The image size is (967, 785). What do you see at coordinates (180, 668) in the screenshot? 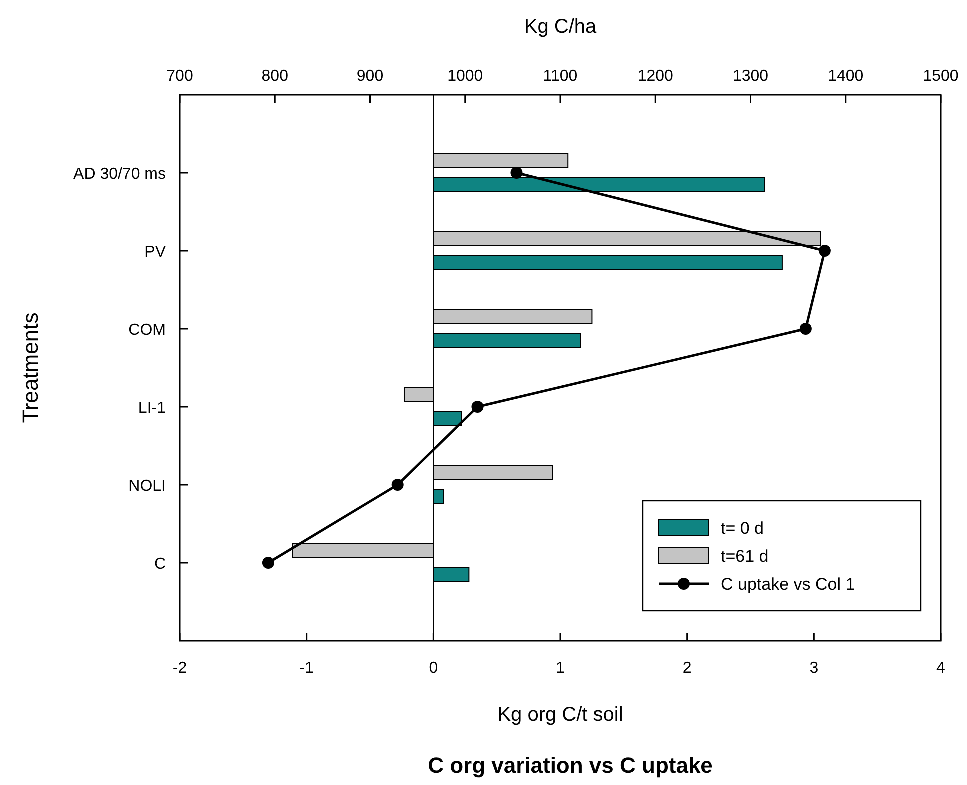
I see `x-tick-label: -2` at bounding box center [180, 668].